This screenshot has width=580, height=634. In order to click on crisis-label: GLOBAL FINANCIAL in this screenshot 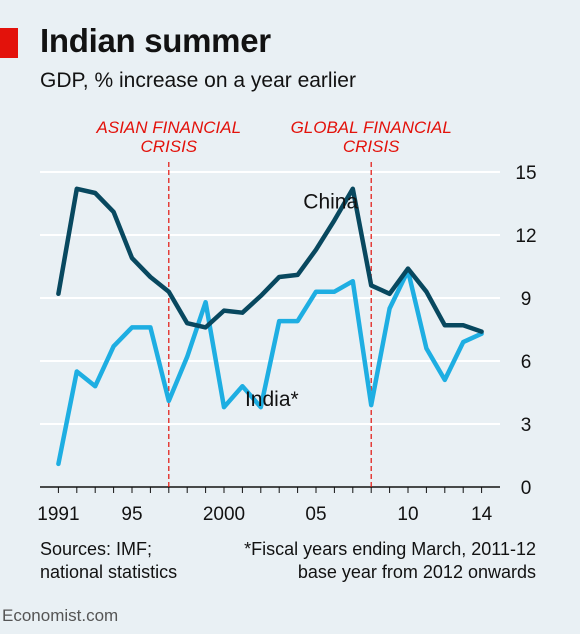, I will do `click(371, 127)`.